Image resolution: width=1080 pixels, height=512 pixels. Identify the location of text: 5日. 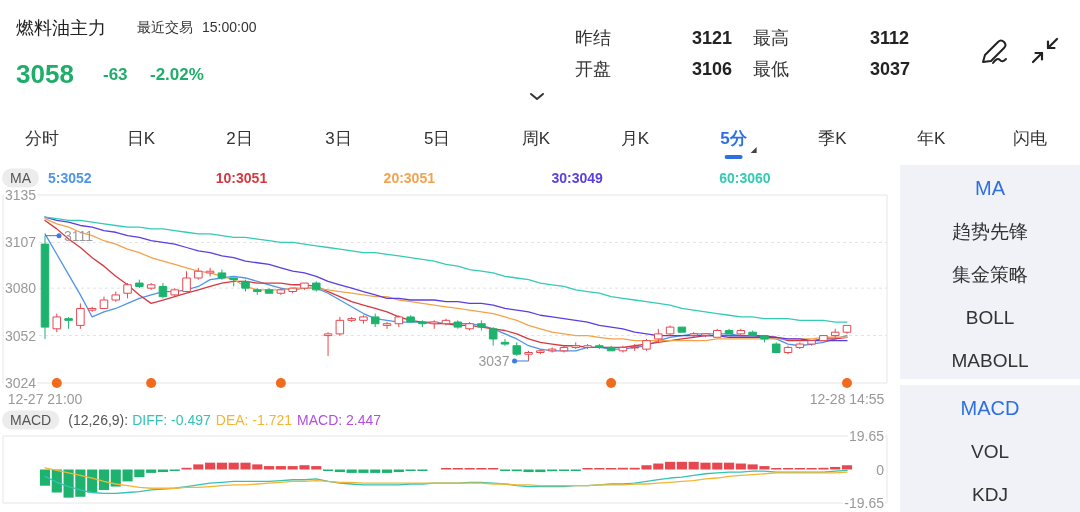
(437, 138).